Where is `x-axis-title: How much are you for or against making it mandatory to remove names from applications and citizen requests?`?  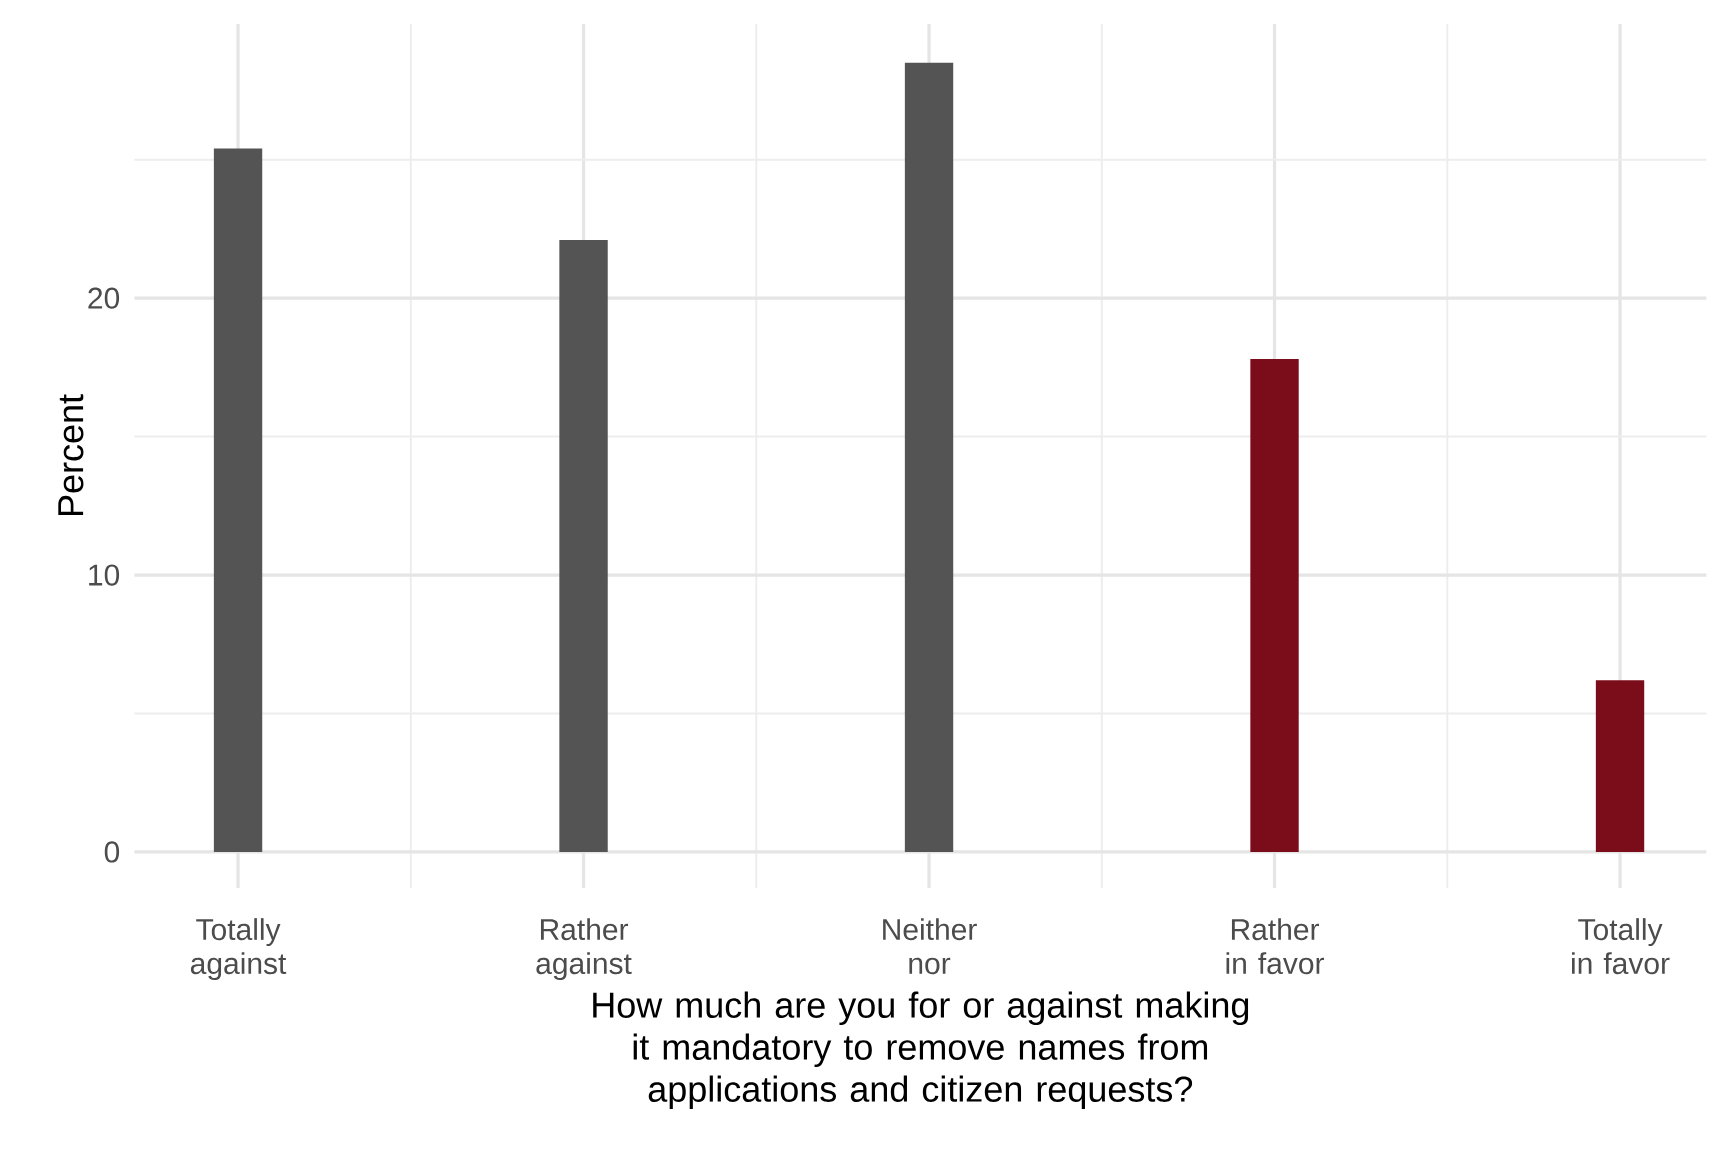 x-axis-title: How much are you for or against making it mandatory to remove names from applications and citizen requests? is located at coordinates (921, 1050).